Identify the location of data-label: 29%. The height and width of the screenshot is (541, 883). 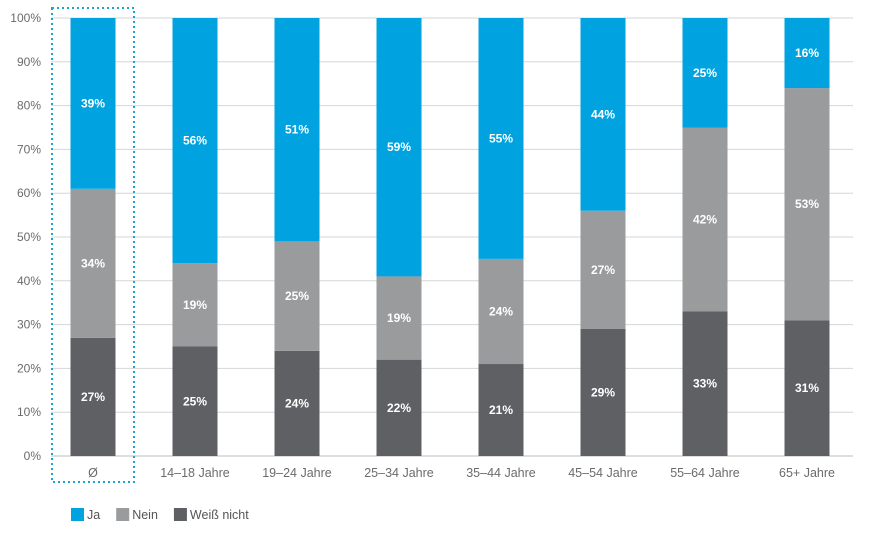
(603, 392).